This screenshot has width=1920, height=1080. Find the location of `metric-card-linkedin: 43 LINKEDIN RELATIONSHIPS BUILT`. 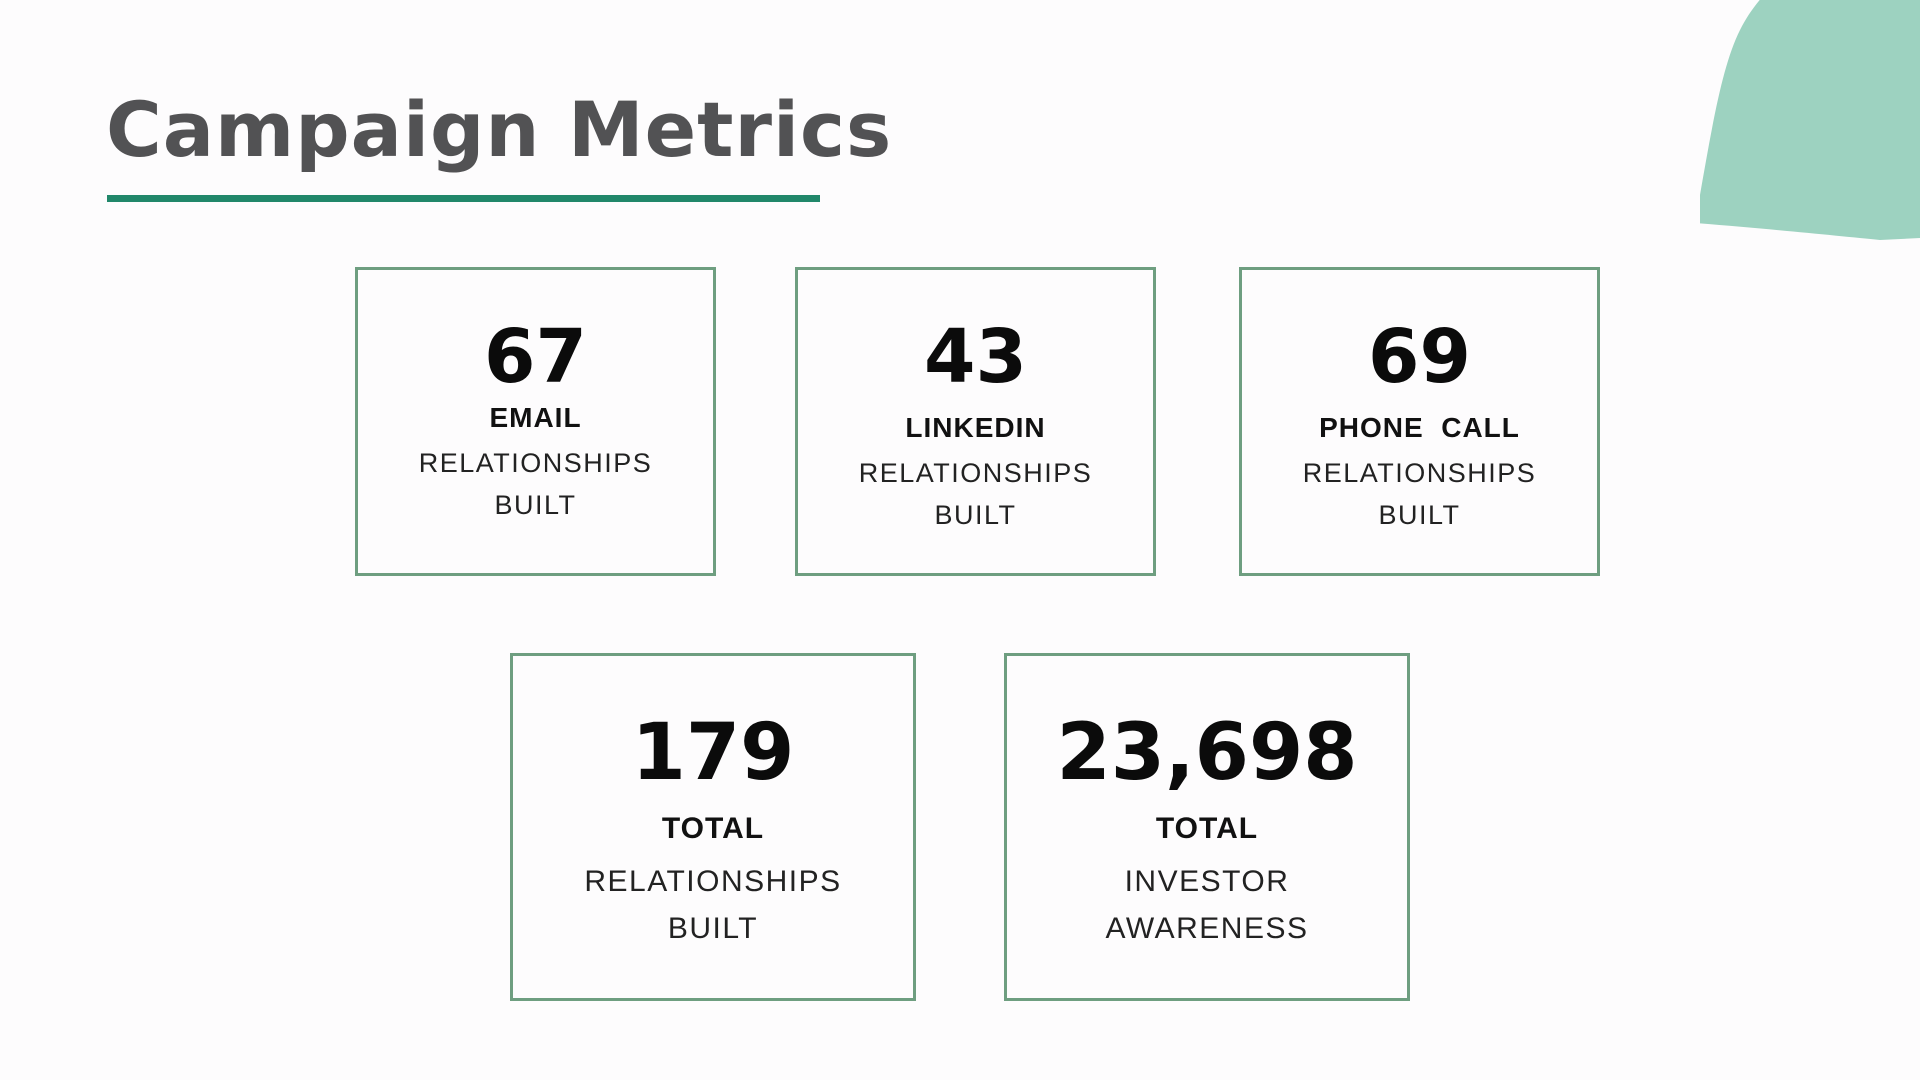

metric-card-linkedin: 43 LINKEDIN RELATIONSHIPS BUILT is located at coordinates (975, 421).